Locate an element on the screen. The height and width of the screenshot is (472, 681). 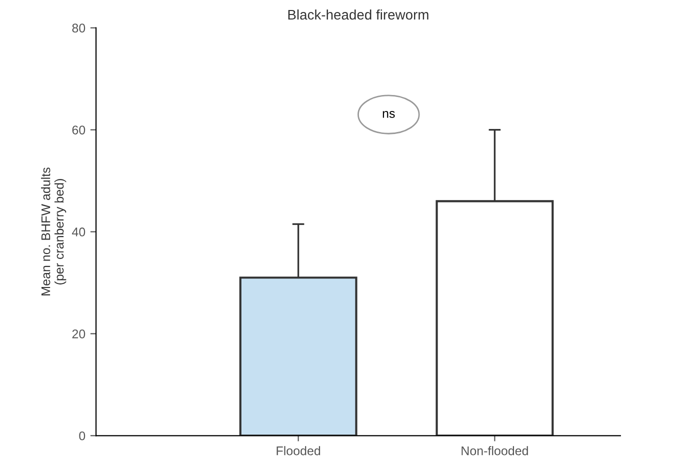
y-tick-label: 40 is located at coordinates (79, 232).